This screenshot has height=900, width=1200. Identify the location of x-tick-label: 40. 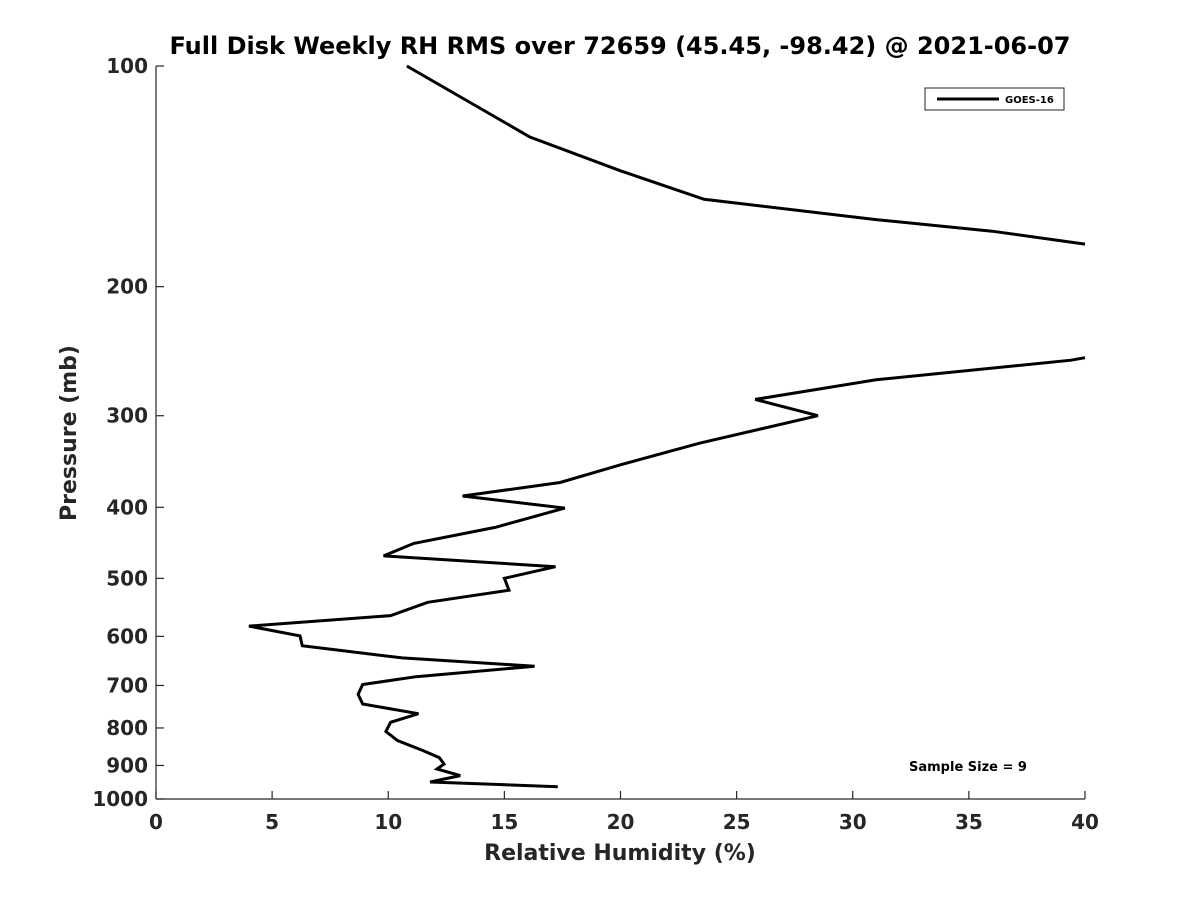
(1085, 822).